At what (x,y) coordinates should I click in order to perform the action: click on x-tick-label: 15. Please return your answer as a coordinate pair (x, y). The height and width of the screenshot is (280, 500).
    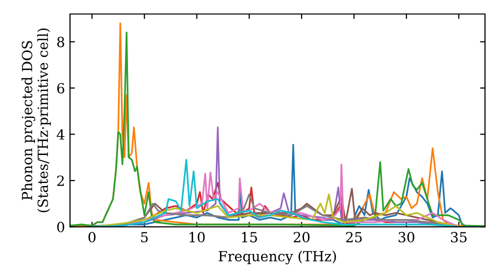
    Looking at the image, I should click on (249, 237).